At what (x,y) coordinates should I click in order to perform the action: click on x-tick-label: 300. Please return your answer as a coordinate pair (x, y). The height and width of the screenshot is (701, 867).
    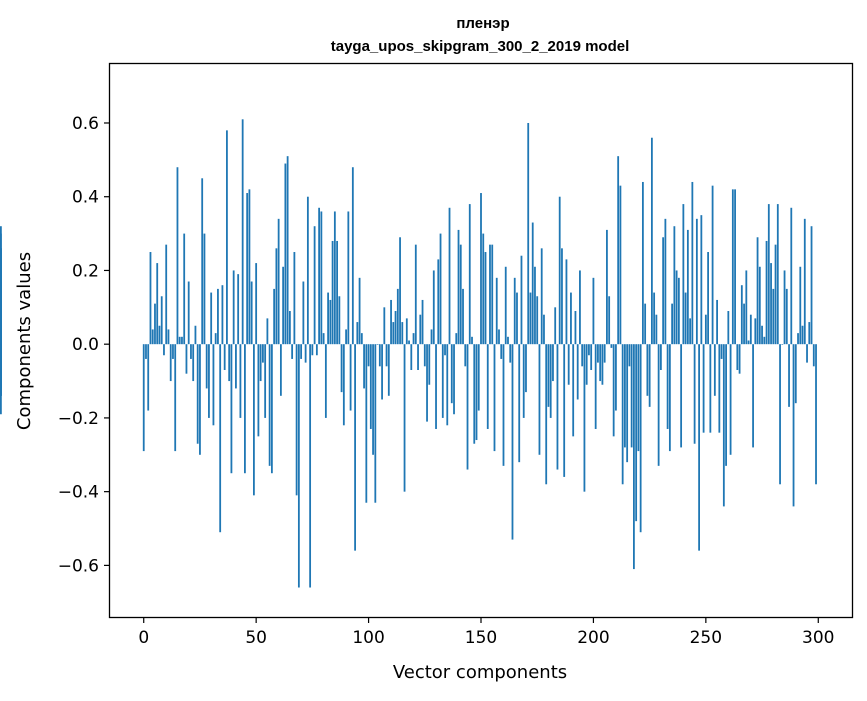
    Looking at the image, I should click on (818, 638).